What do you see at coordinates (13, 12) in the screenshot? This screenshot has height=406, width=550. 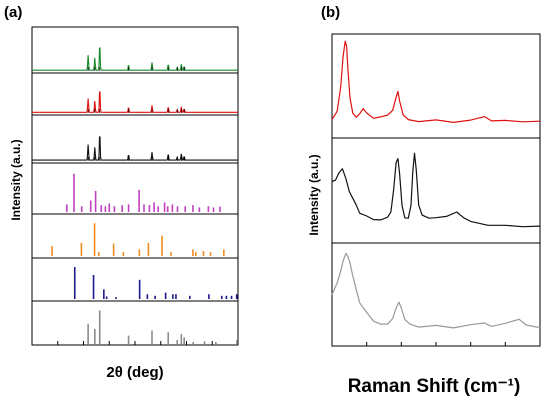 I see `panel-a-label: (a)` at bounding box center [13, 12].